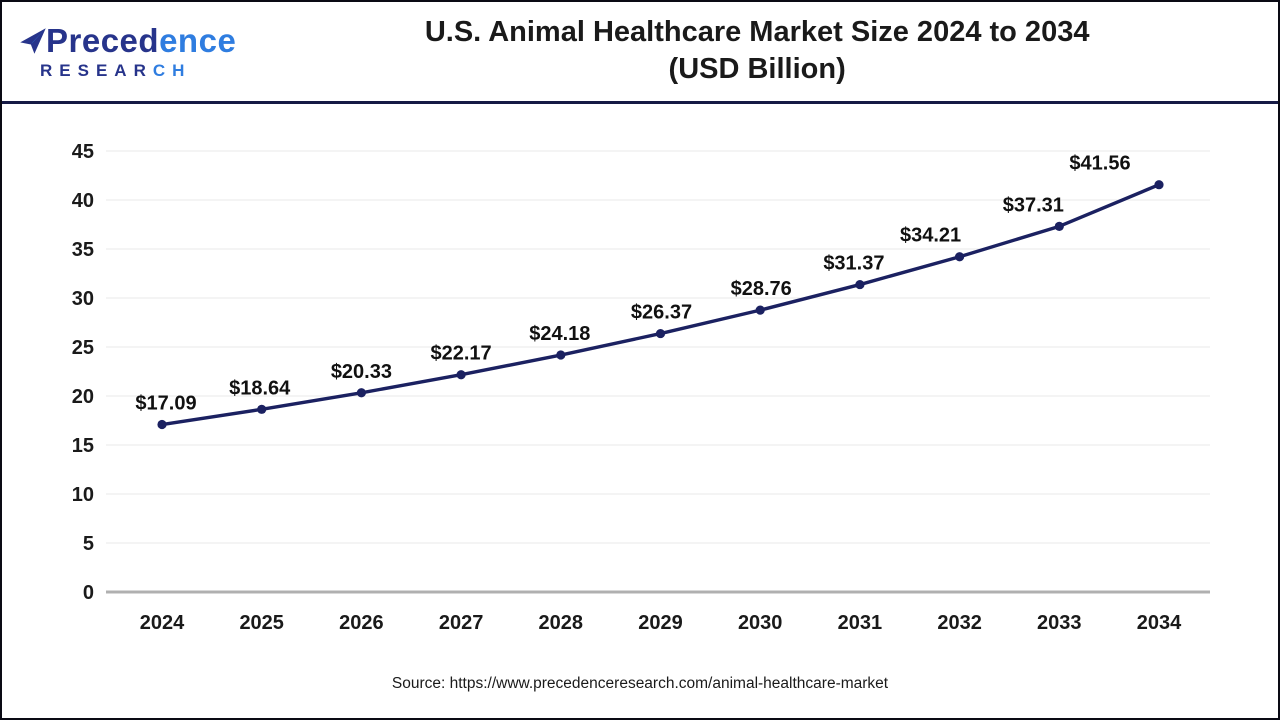  I want to click on x-axis-tick-label: 2030, so click(760, 623).